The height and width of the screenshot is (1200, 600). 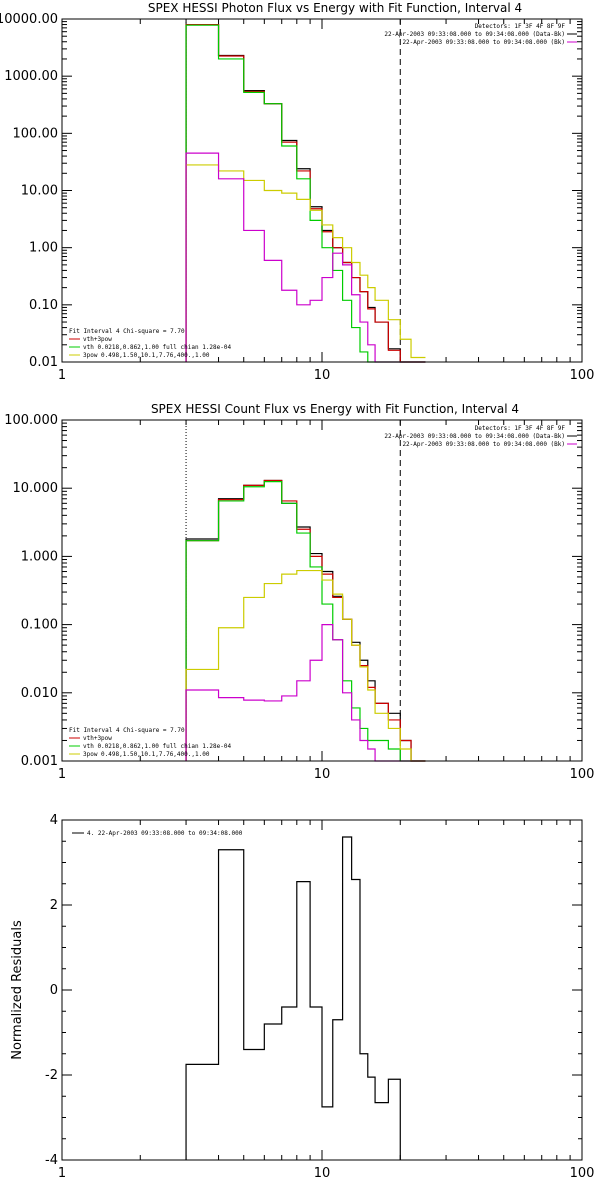 What do you see at coordinates (62, 774) in the screenshot?
I see `count-flux-x-tick-label: 1` at bounding box center [62, 774].